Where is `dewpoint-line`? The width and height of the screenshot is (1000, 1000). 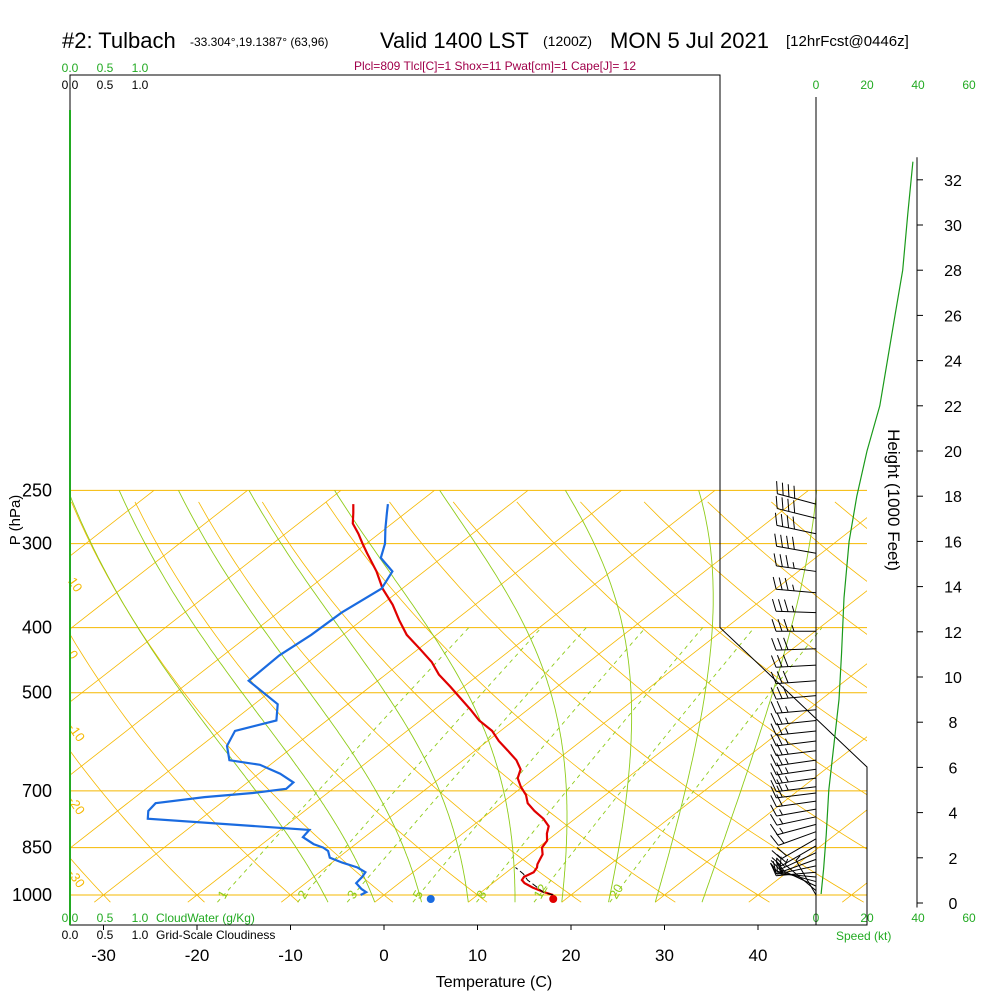 dewpoint-line is located at coordinates (270, 699).